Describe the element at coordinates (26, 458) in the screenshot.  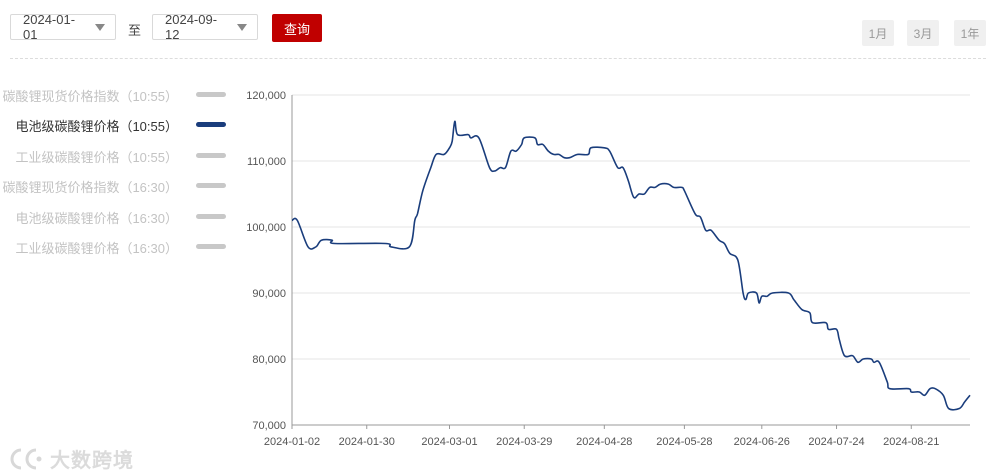
I see `logo-icon` at that location.